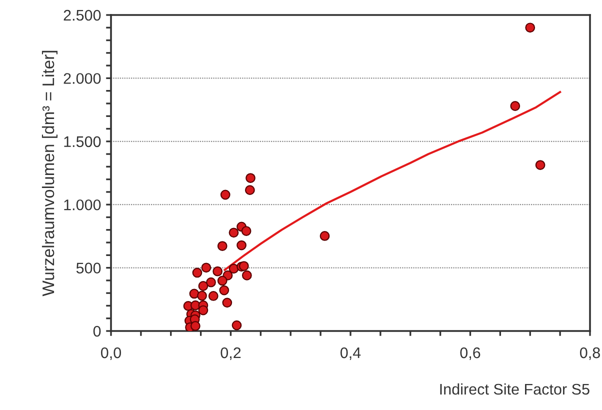 Image resolution: width=602 pixels, height=410 pixels. I want to click on y-axis-title: Wurzelraumvolumen [dm³ = Liter], so click(50, 173).